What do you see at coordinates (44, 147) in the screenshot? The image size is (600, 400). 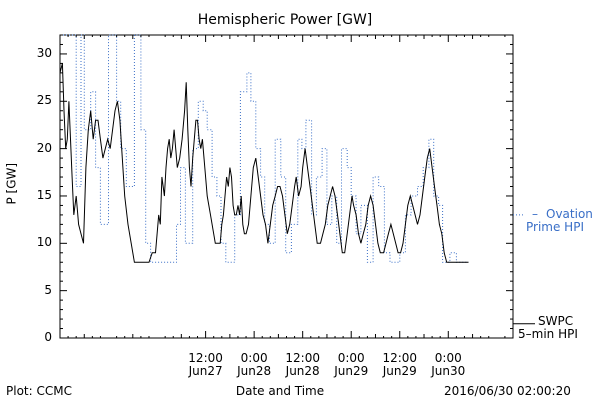 I see `y-tick-label: 20` at bounding box center [44, 147].